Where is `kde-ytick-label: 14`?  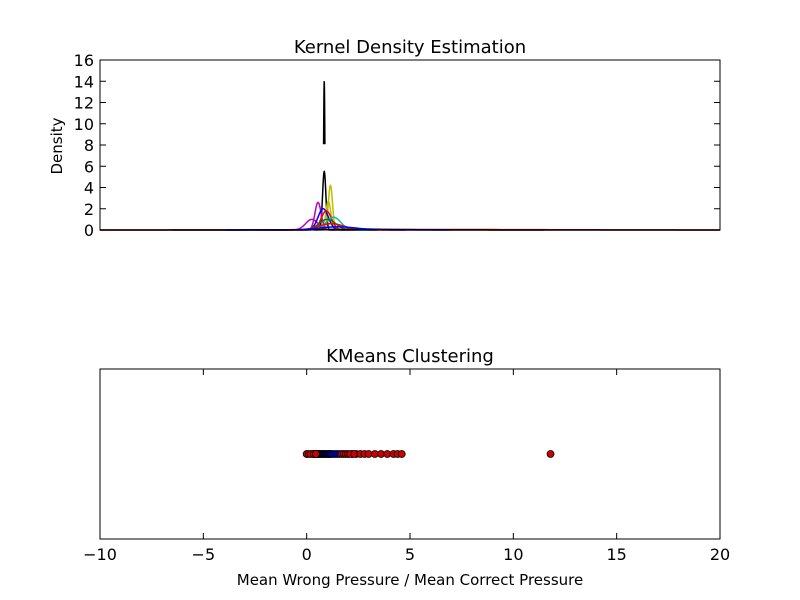 kde-ytick-label: 14 is located at coordinates (84, 81).